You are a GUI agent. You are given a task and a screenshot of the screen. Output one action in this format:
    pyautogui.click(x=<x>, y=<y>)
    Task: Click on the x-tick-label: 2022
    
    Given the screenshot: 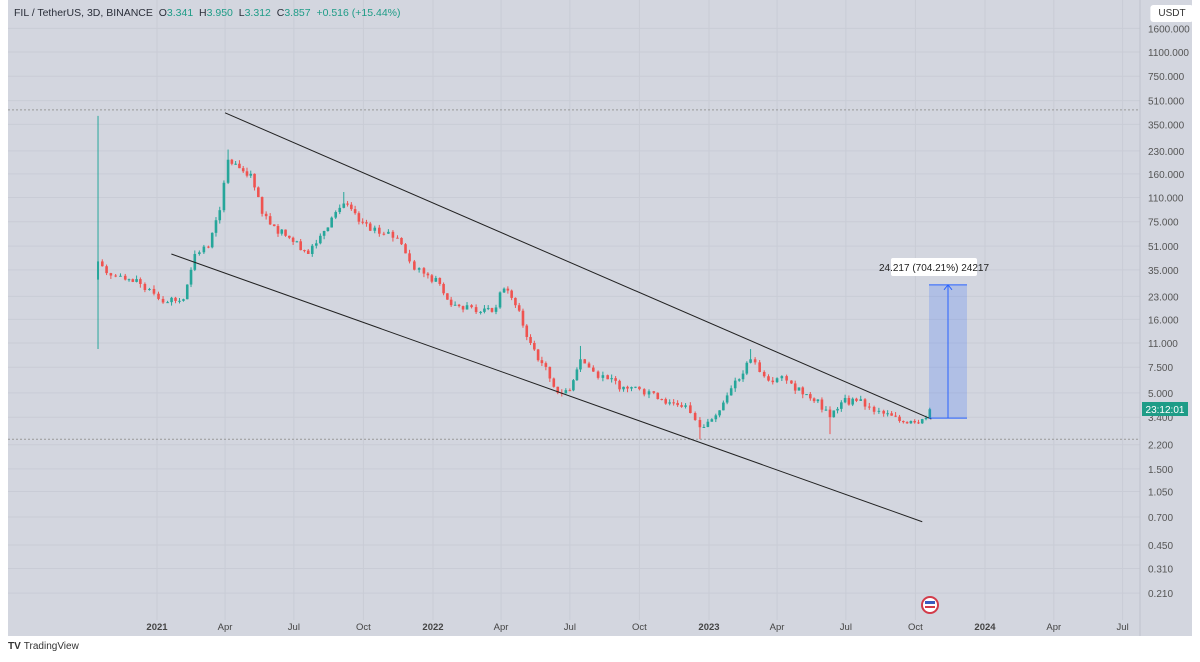 What is the action you would take?
    pyautogui.click(x=432, y=627)
    